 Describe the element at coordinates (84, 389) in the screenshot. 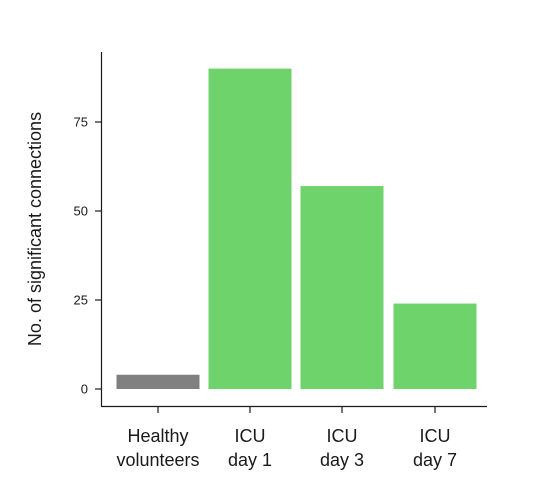

I see `y-tick-label: 0` at that location.